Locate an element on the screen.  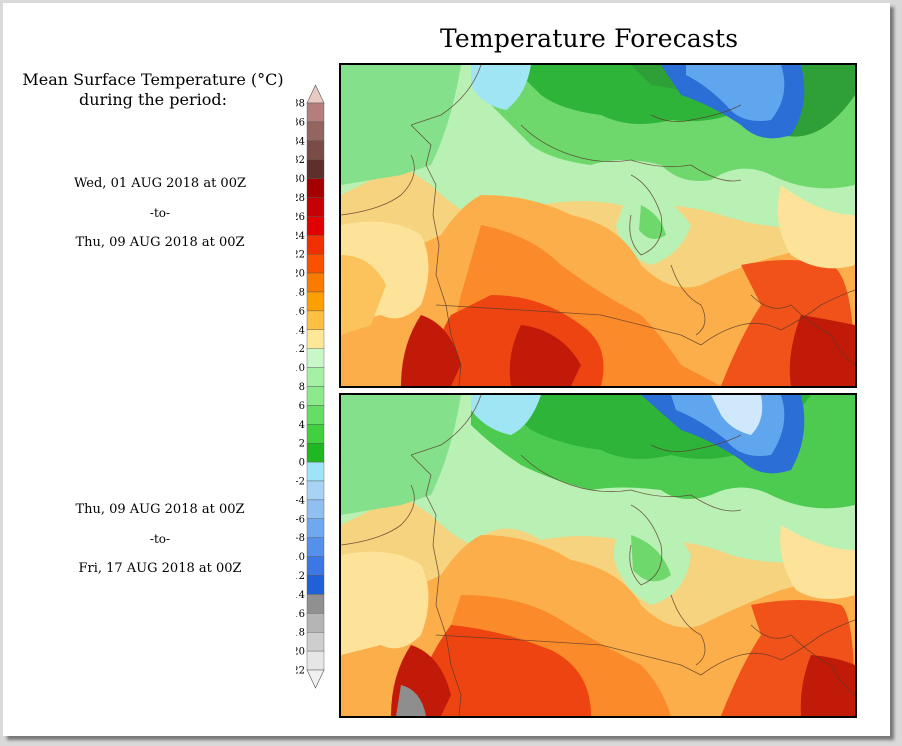
colorbar-tick-label: 14 is located at coordinates (300, 330).